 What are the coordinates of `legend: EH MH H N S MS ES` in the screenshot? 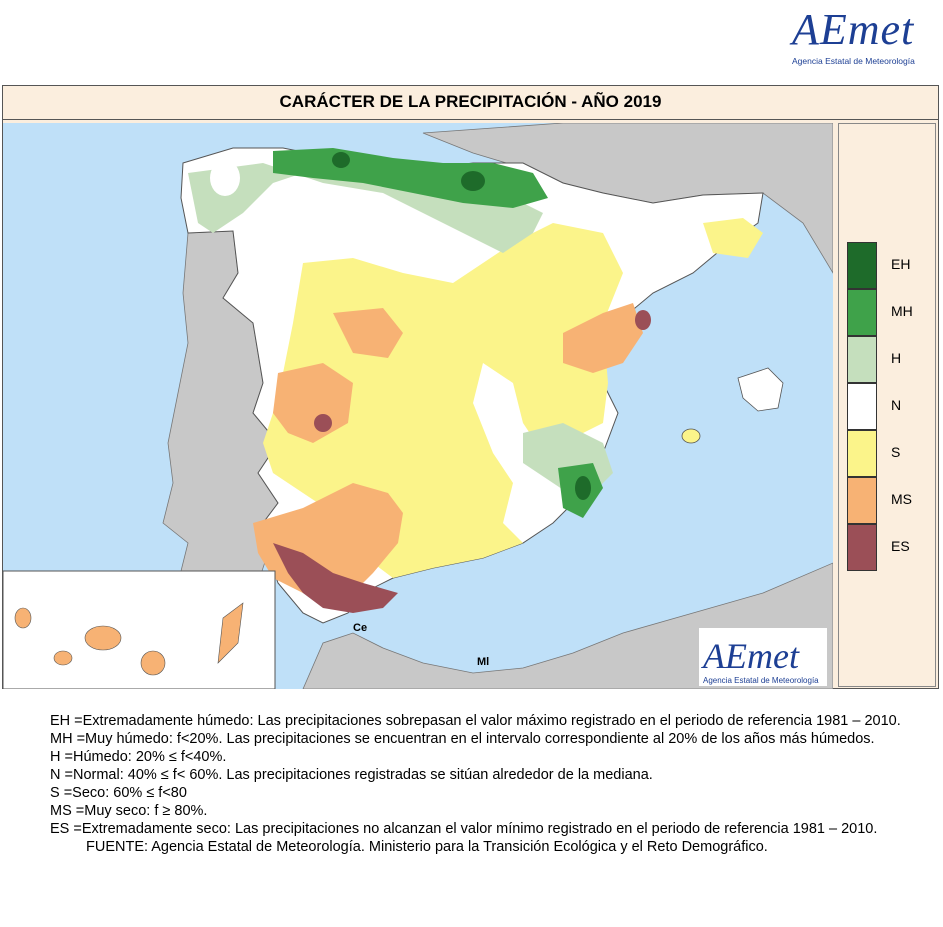 It's located at (887, 405).